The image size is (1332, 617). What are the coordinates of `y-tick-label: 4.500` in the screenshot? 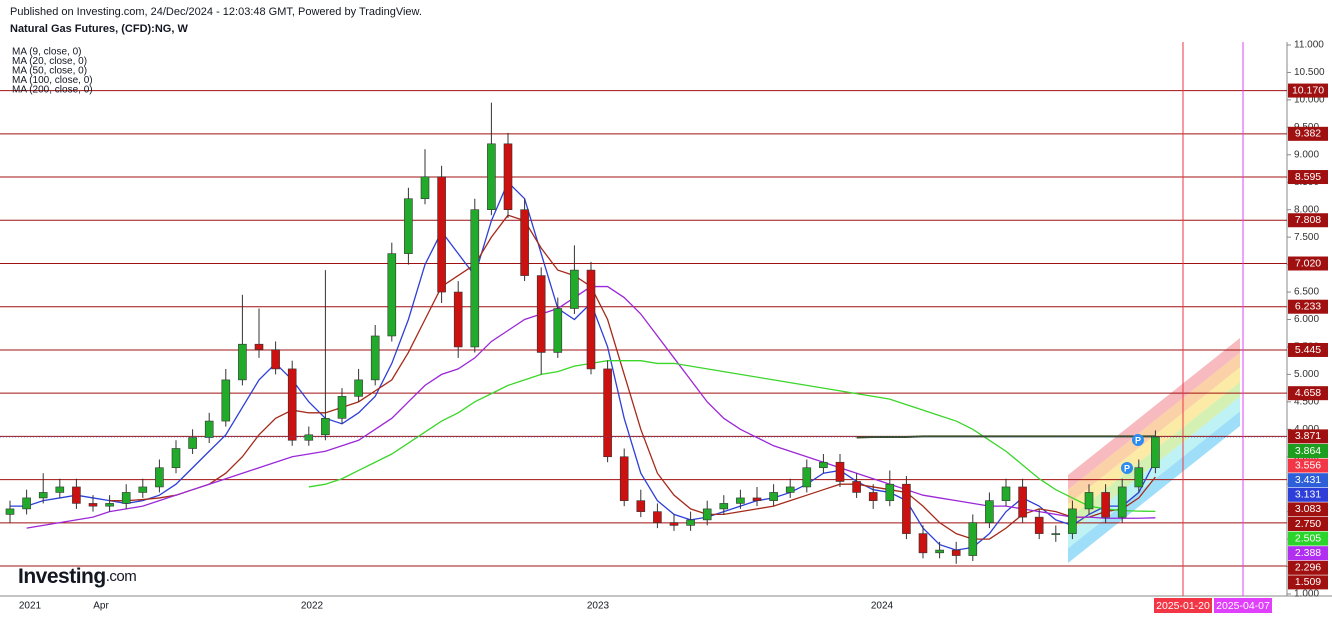 It's located at (1306, 401).